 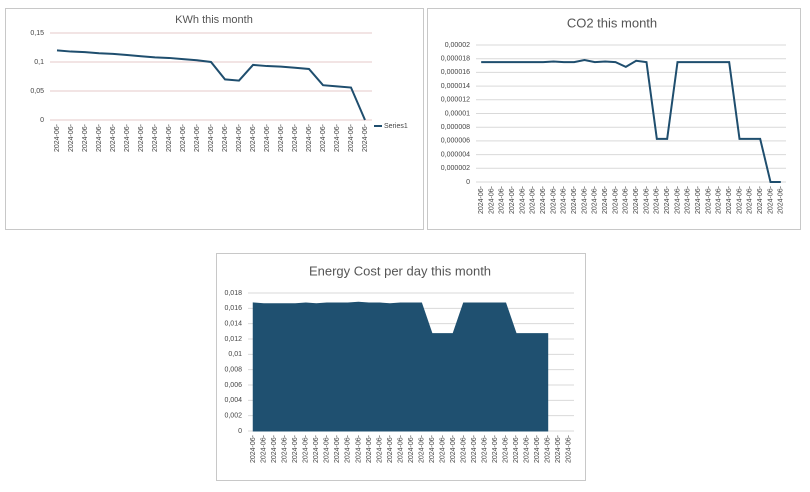 What do you see at coordinates (455, 59) in the screenshot?
I see `y-tick-label: 0,000018` at bounding box center [455, 59].